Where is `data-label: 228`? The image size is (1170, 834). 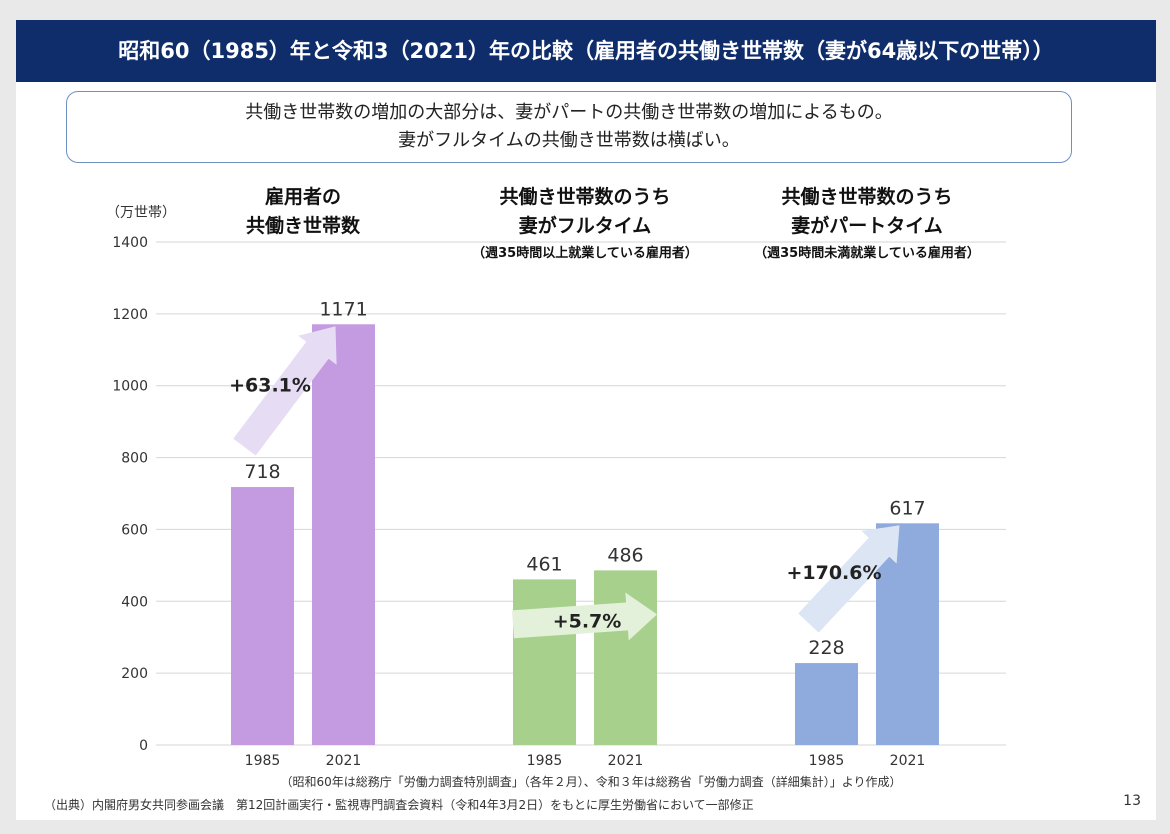
data-label: 228 is located at coordinates (826, 648).